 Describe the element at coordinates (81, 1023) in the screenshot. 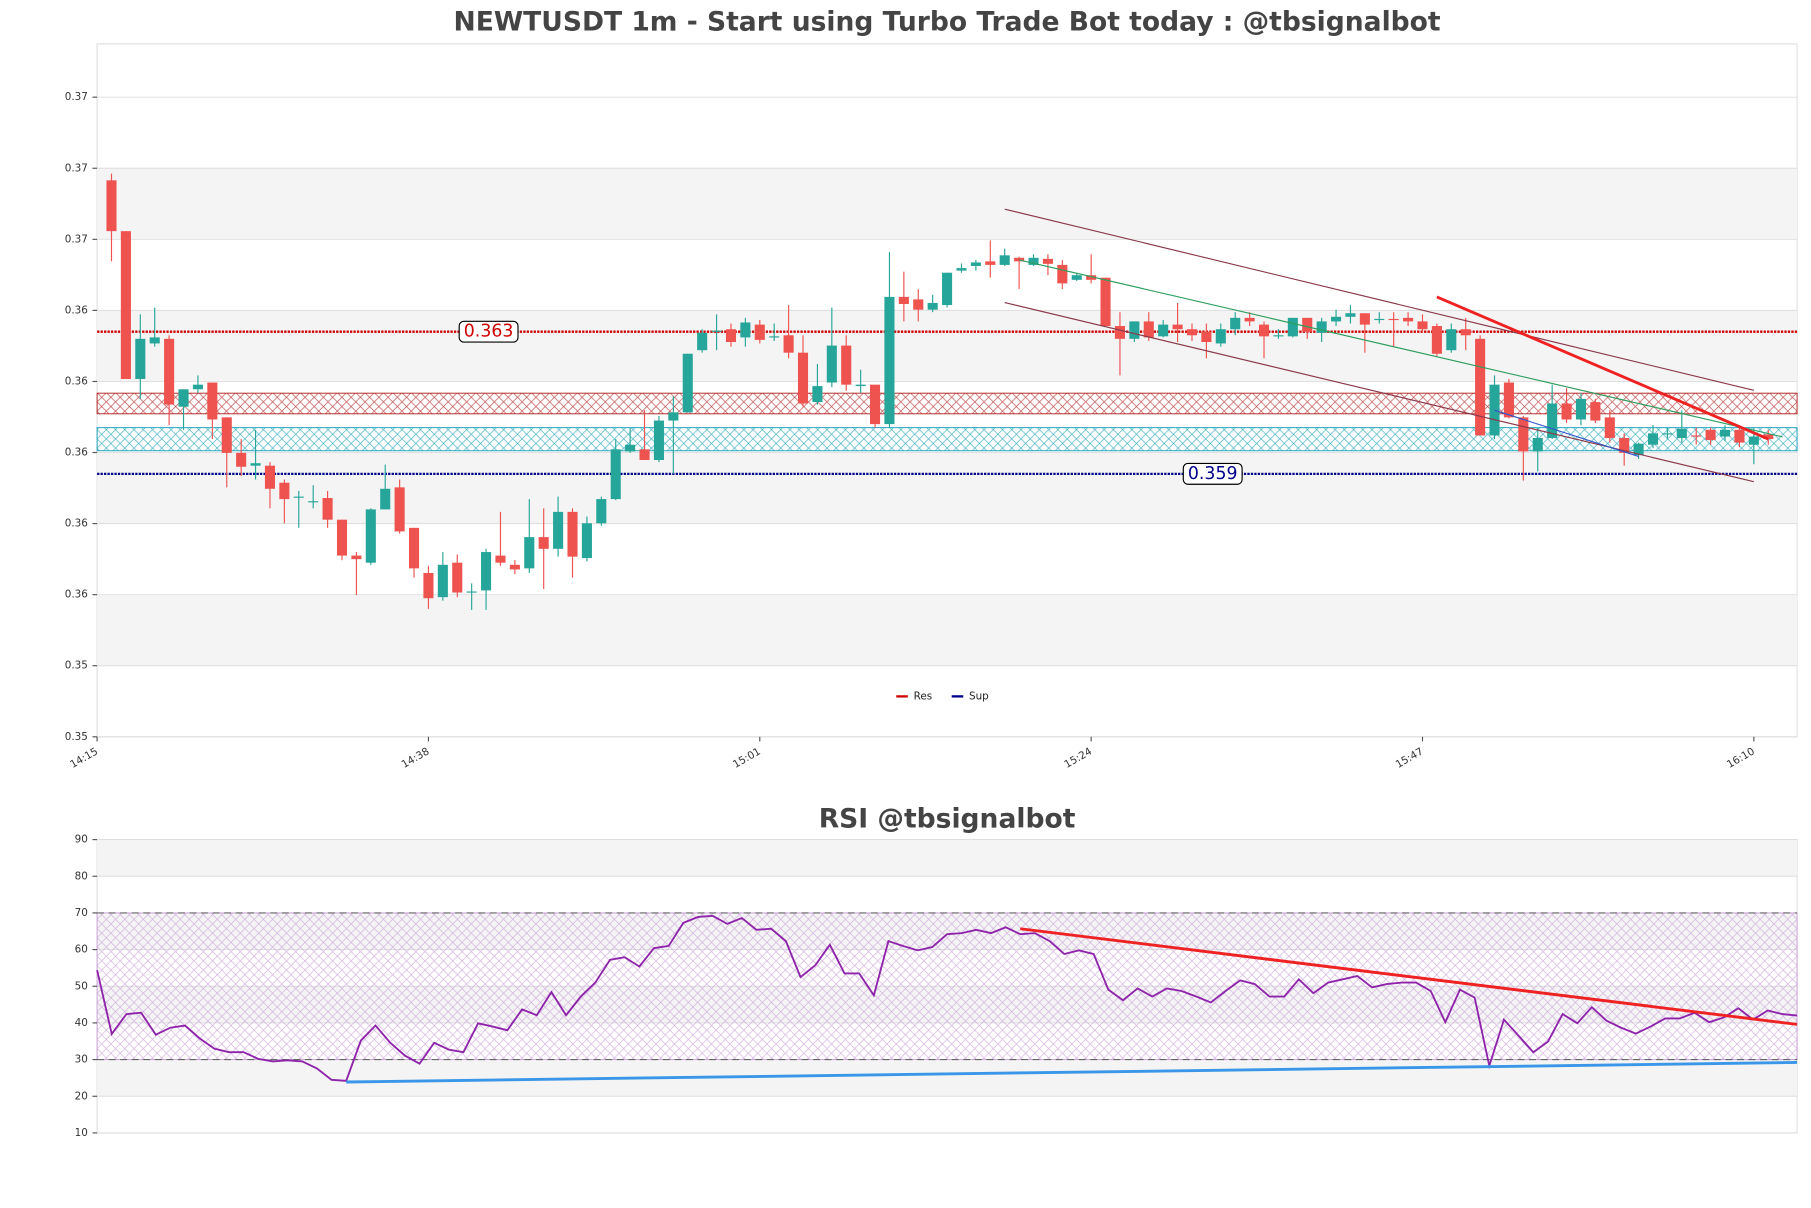

I see `y-tick-label: 40` at that location.